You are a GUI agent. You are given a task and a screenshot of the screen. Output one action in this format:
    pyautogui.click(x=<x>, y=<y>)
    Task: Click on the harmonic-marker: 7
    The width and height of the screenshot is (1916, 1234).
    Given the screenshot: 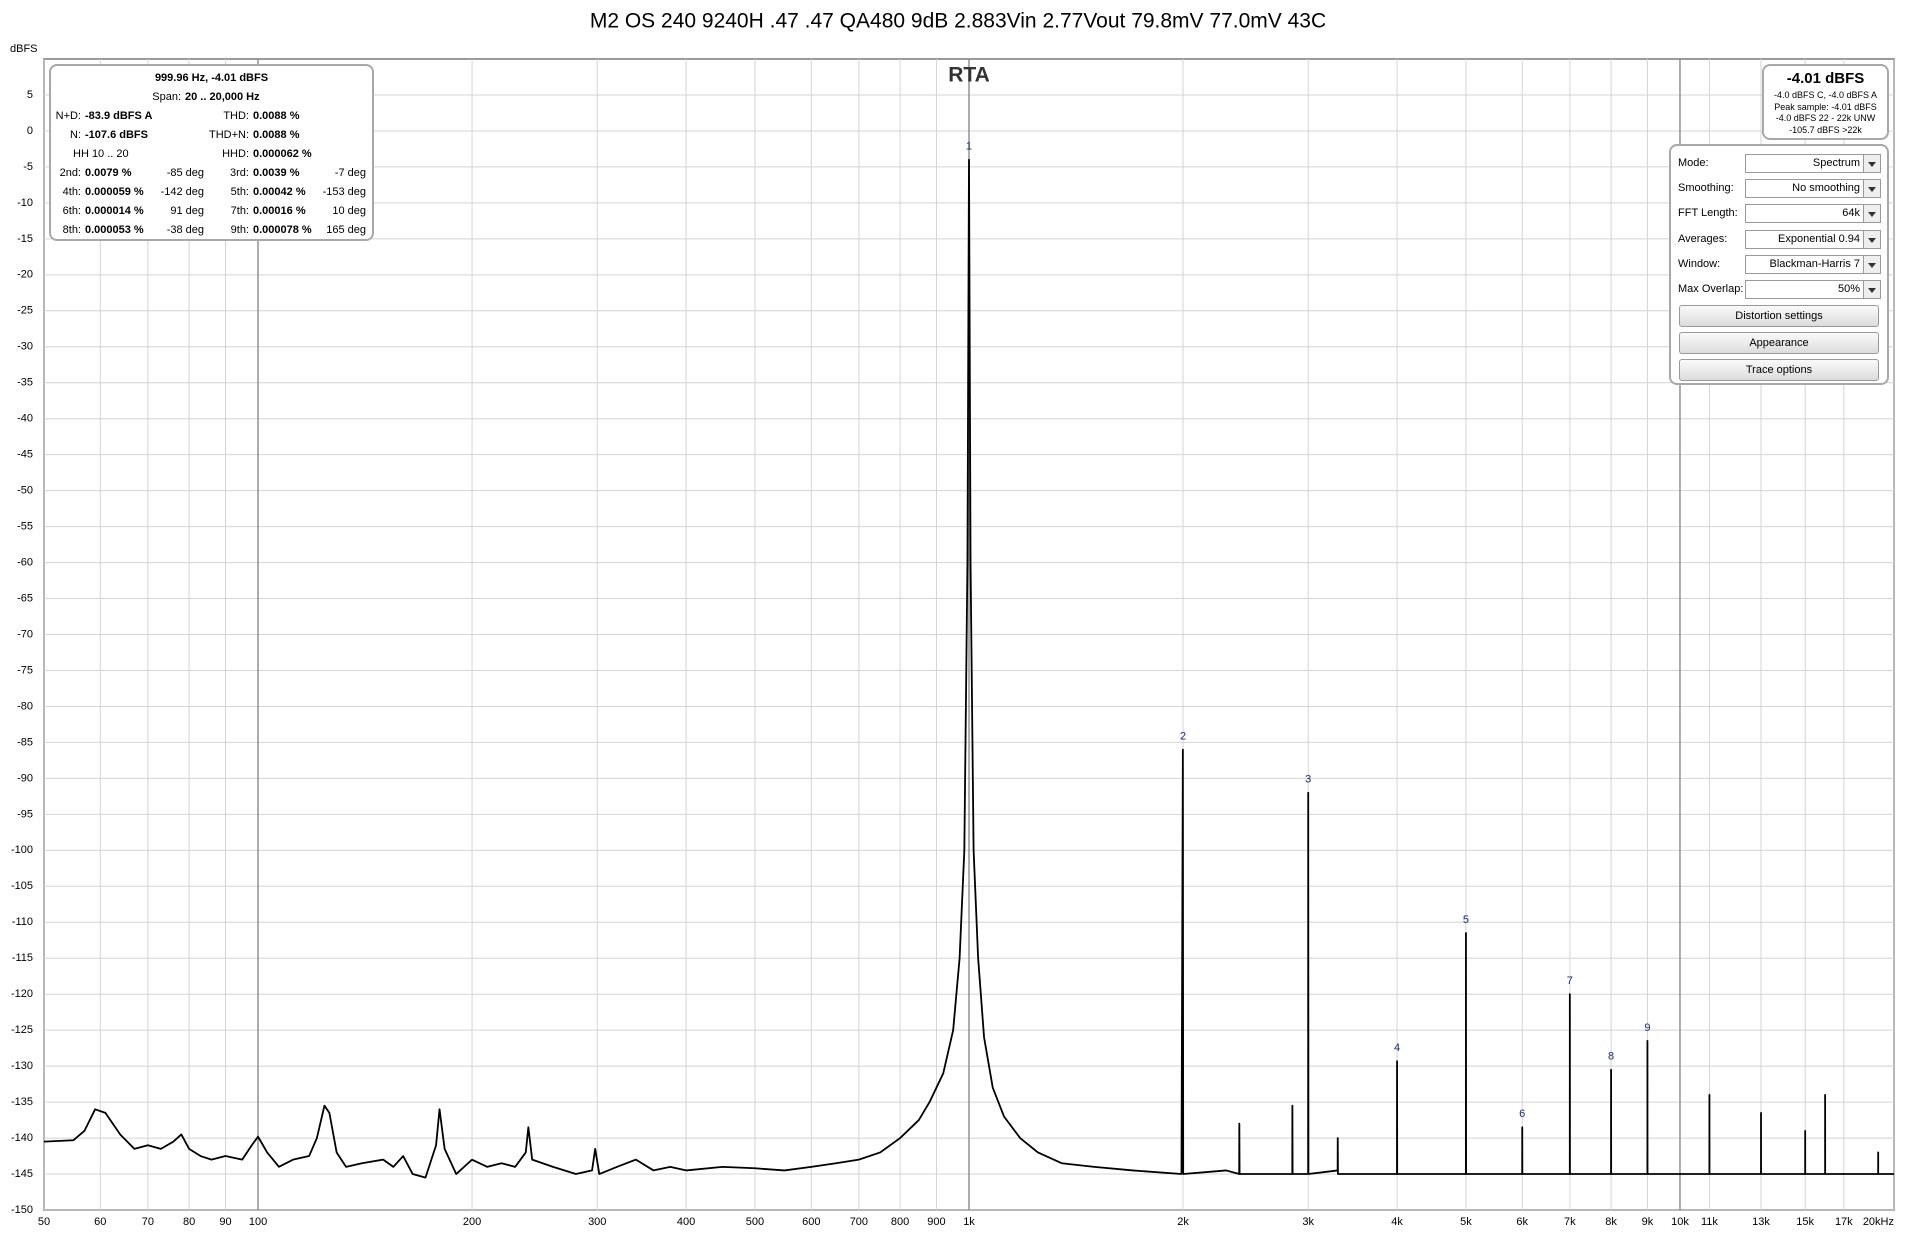 What is the action you would take?
    pyautogui.click(x=1570, y=981)
    